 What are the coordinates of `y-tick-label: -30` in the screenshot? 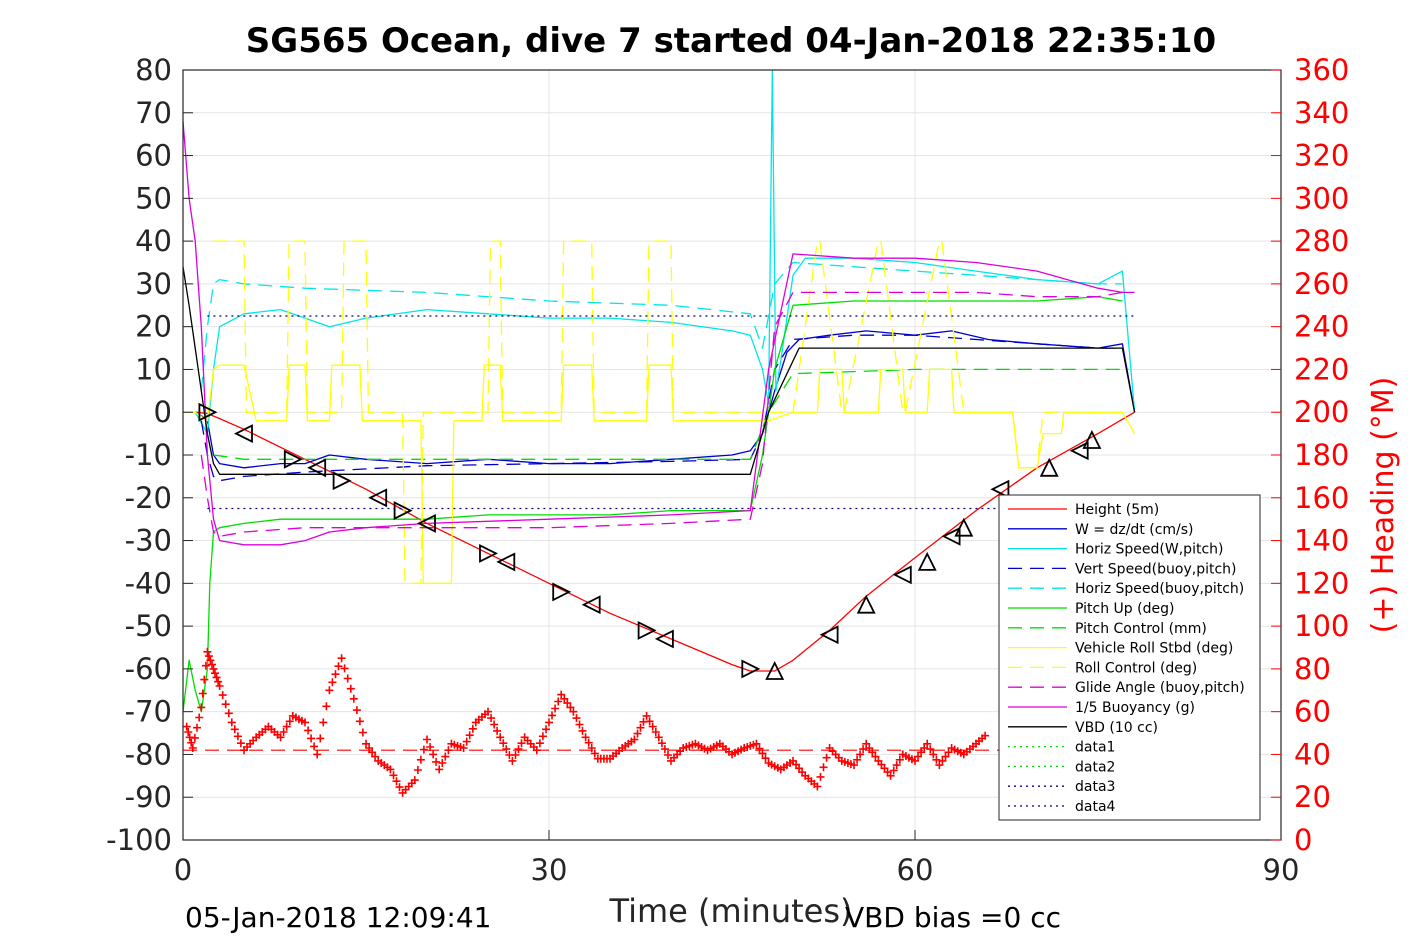 It's located at (148, 541).